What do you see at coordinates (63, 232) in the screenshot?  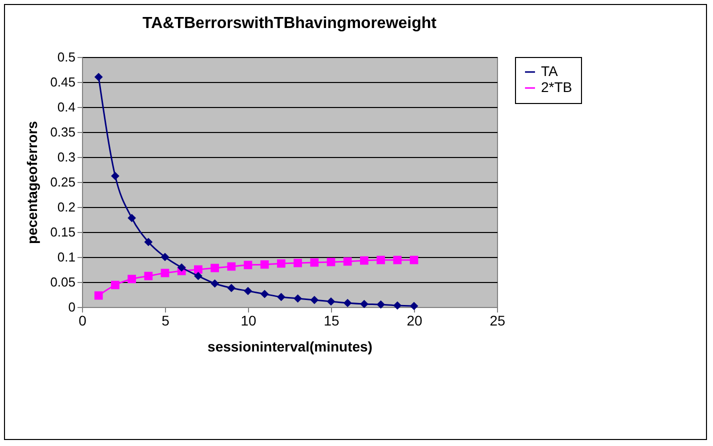 I see `y-tick-label: 0.15` at bounding box center [63, 232].